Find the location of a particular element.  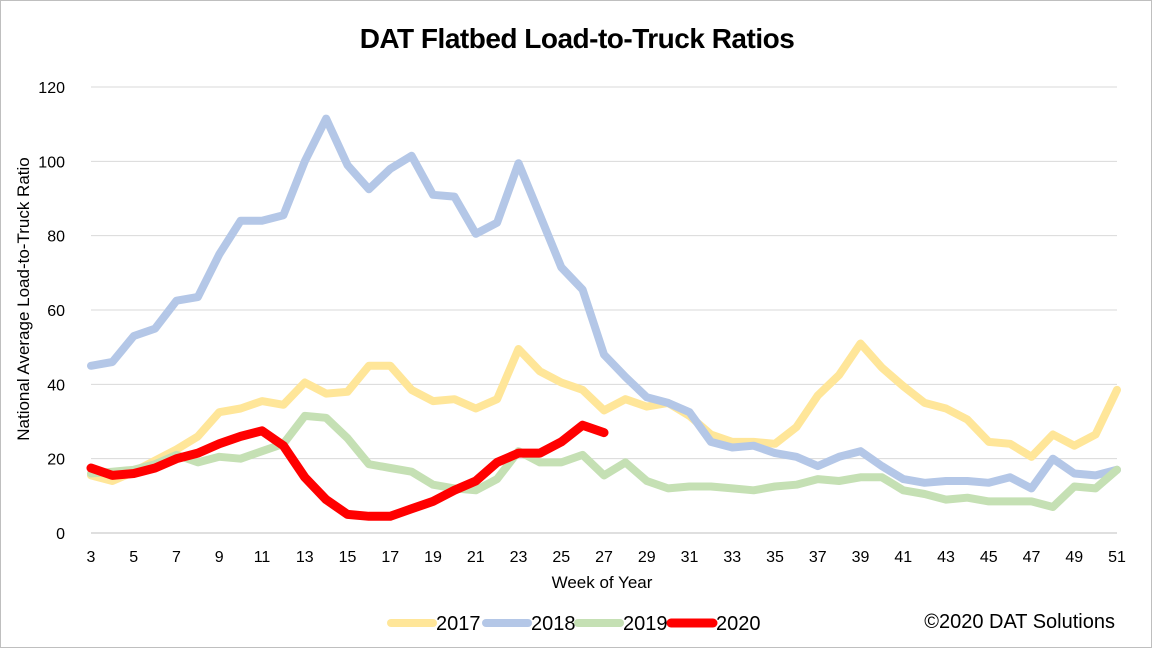

x-tick-label: 17 is located at coordinates (390, 557).